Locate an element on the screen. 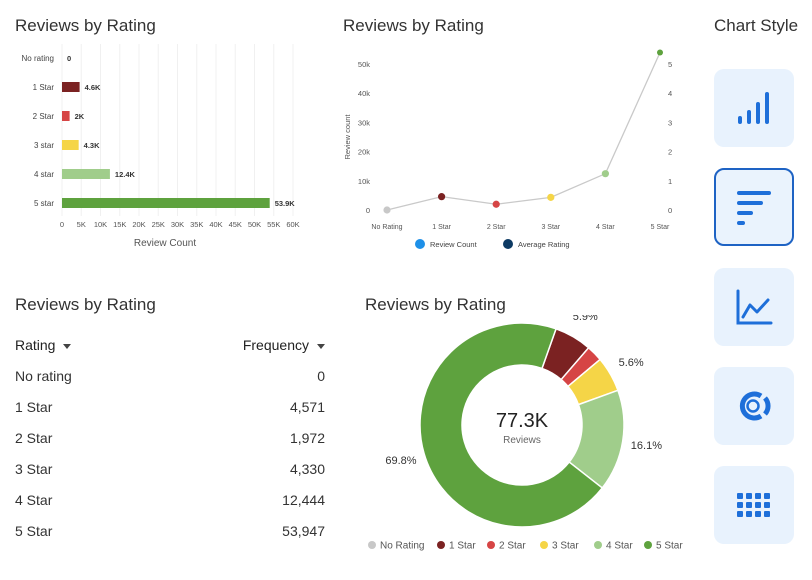  table-row: 4 Star 12,444 is located at coordinates (170, 499).